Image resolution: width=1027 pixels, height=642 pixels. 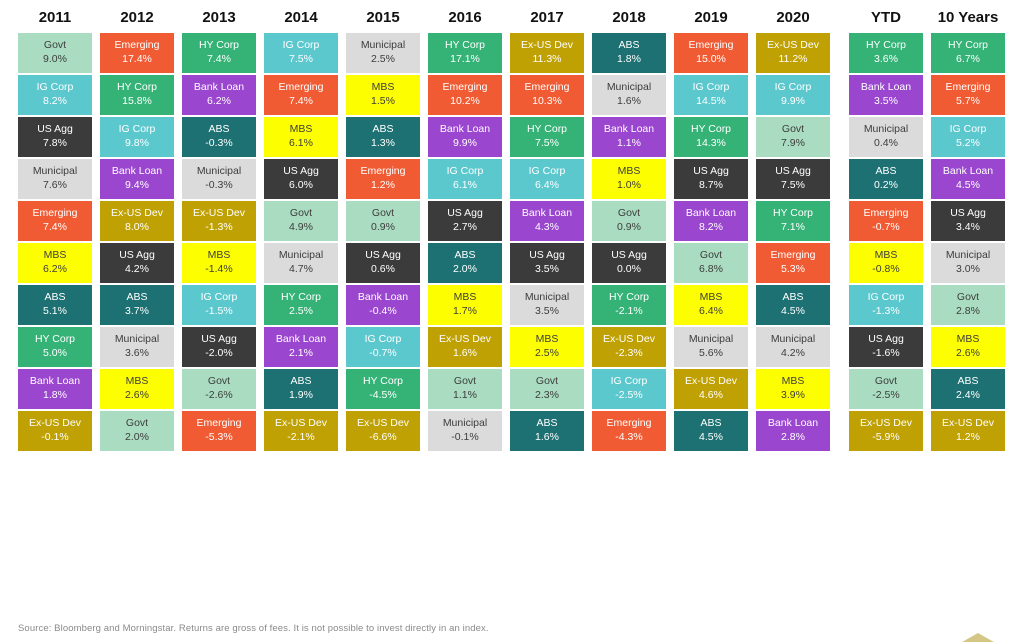 I want to click on return-cell: IG Corp 5.2%, so click(x=968, y=137).